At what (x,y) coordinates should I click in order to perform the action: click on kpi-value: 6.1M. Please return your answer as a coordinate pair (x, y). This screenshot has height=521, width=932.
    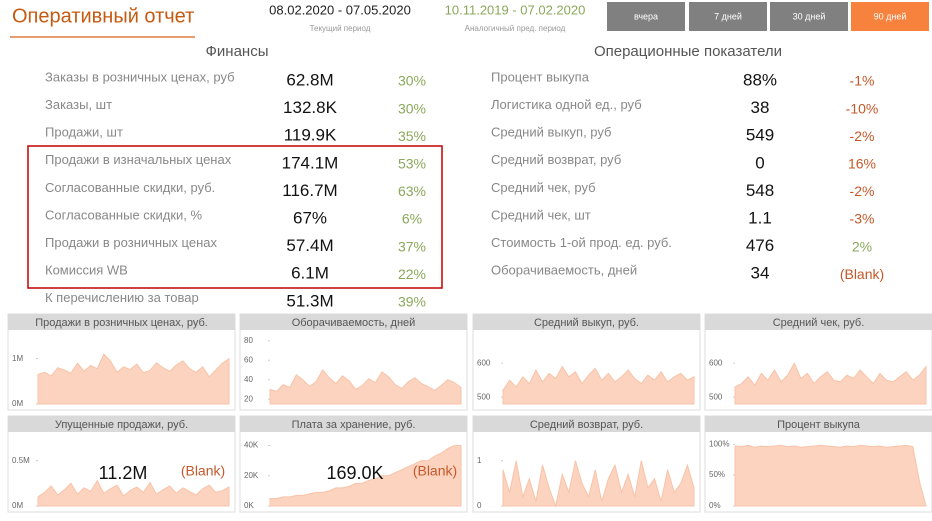
    Looking at the image, I should click on (310, 273).